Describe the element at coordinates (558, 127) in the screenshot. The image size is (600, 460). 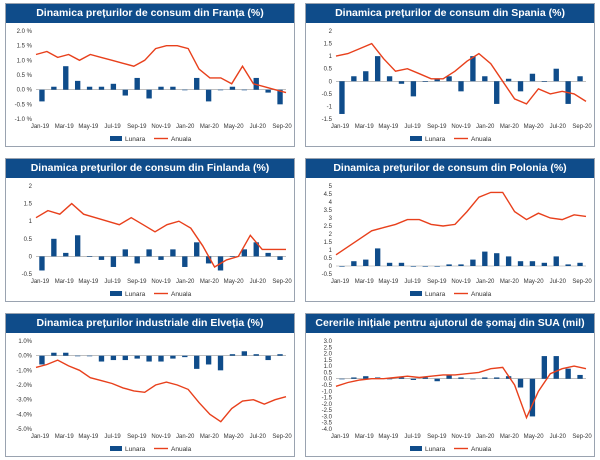
I see `x-tick-label: Jul-20` at that location.